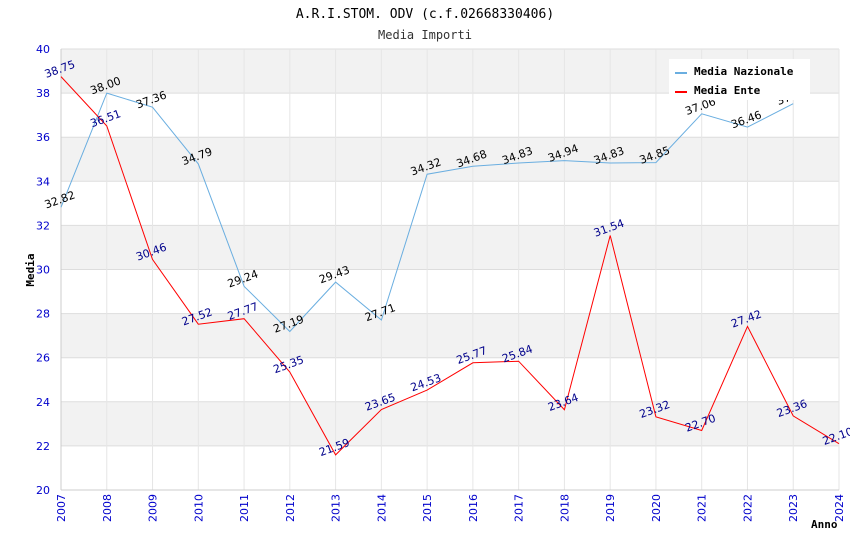 The width and height of the screenshot is (850, 550). Describe the element at coordinates (564, 508) in the screenshot. I see `x-tick-label: 2018` at that location.